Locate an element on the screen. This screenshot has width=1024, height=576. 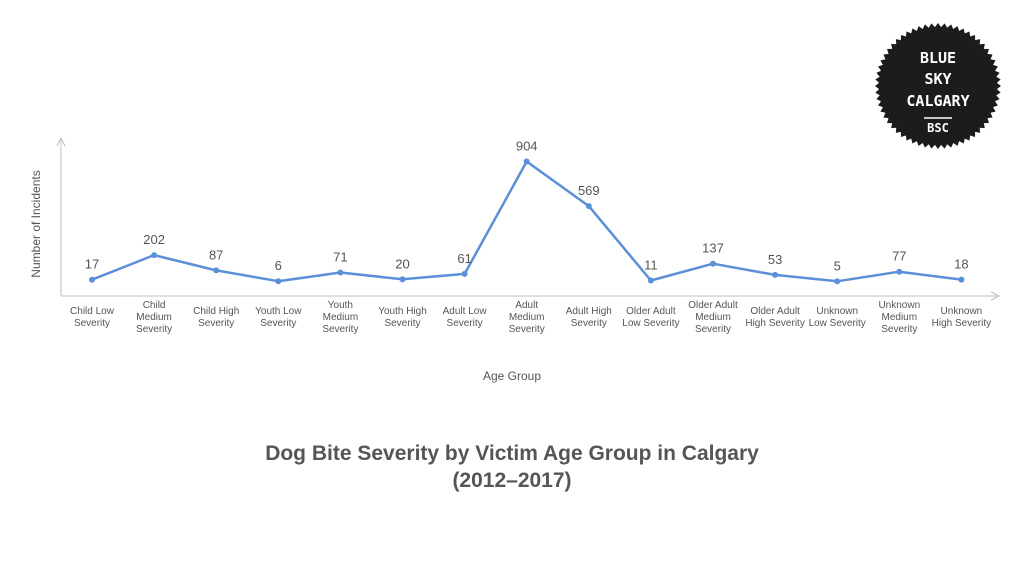
data-label: 11 is located at coordinates (651, 265).